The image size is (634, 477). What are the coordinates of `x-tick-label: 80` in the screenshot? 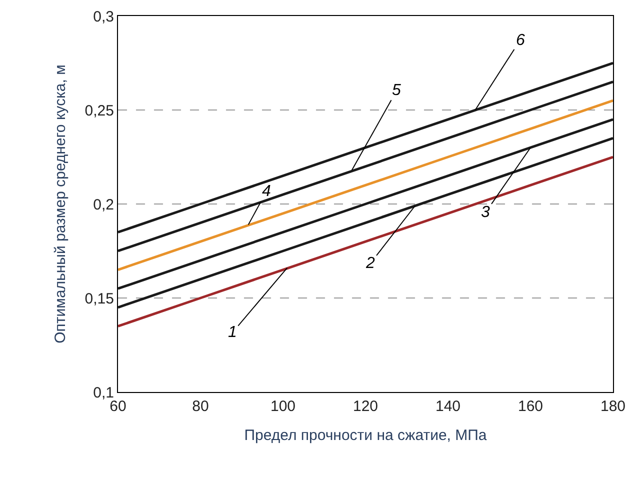 It's located at (200, 406).